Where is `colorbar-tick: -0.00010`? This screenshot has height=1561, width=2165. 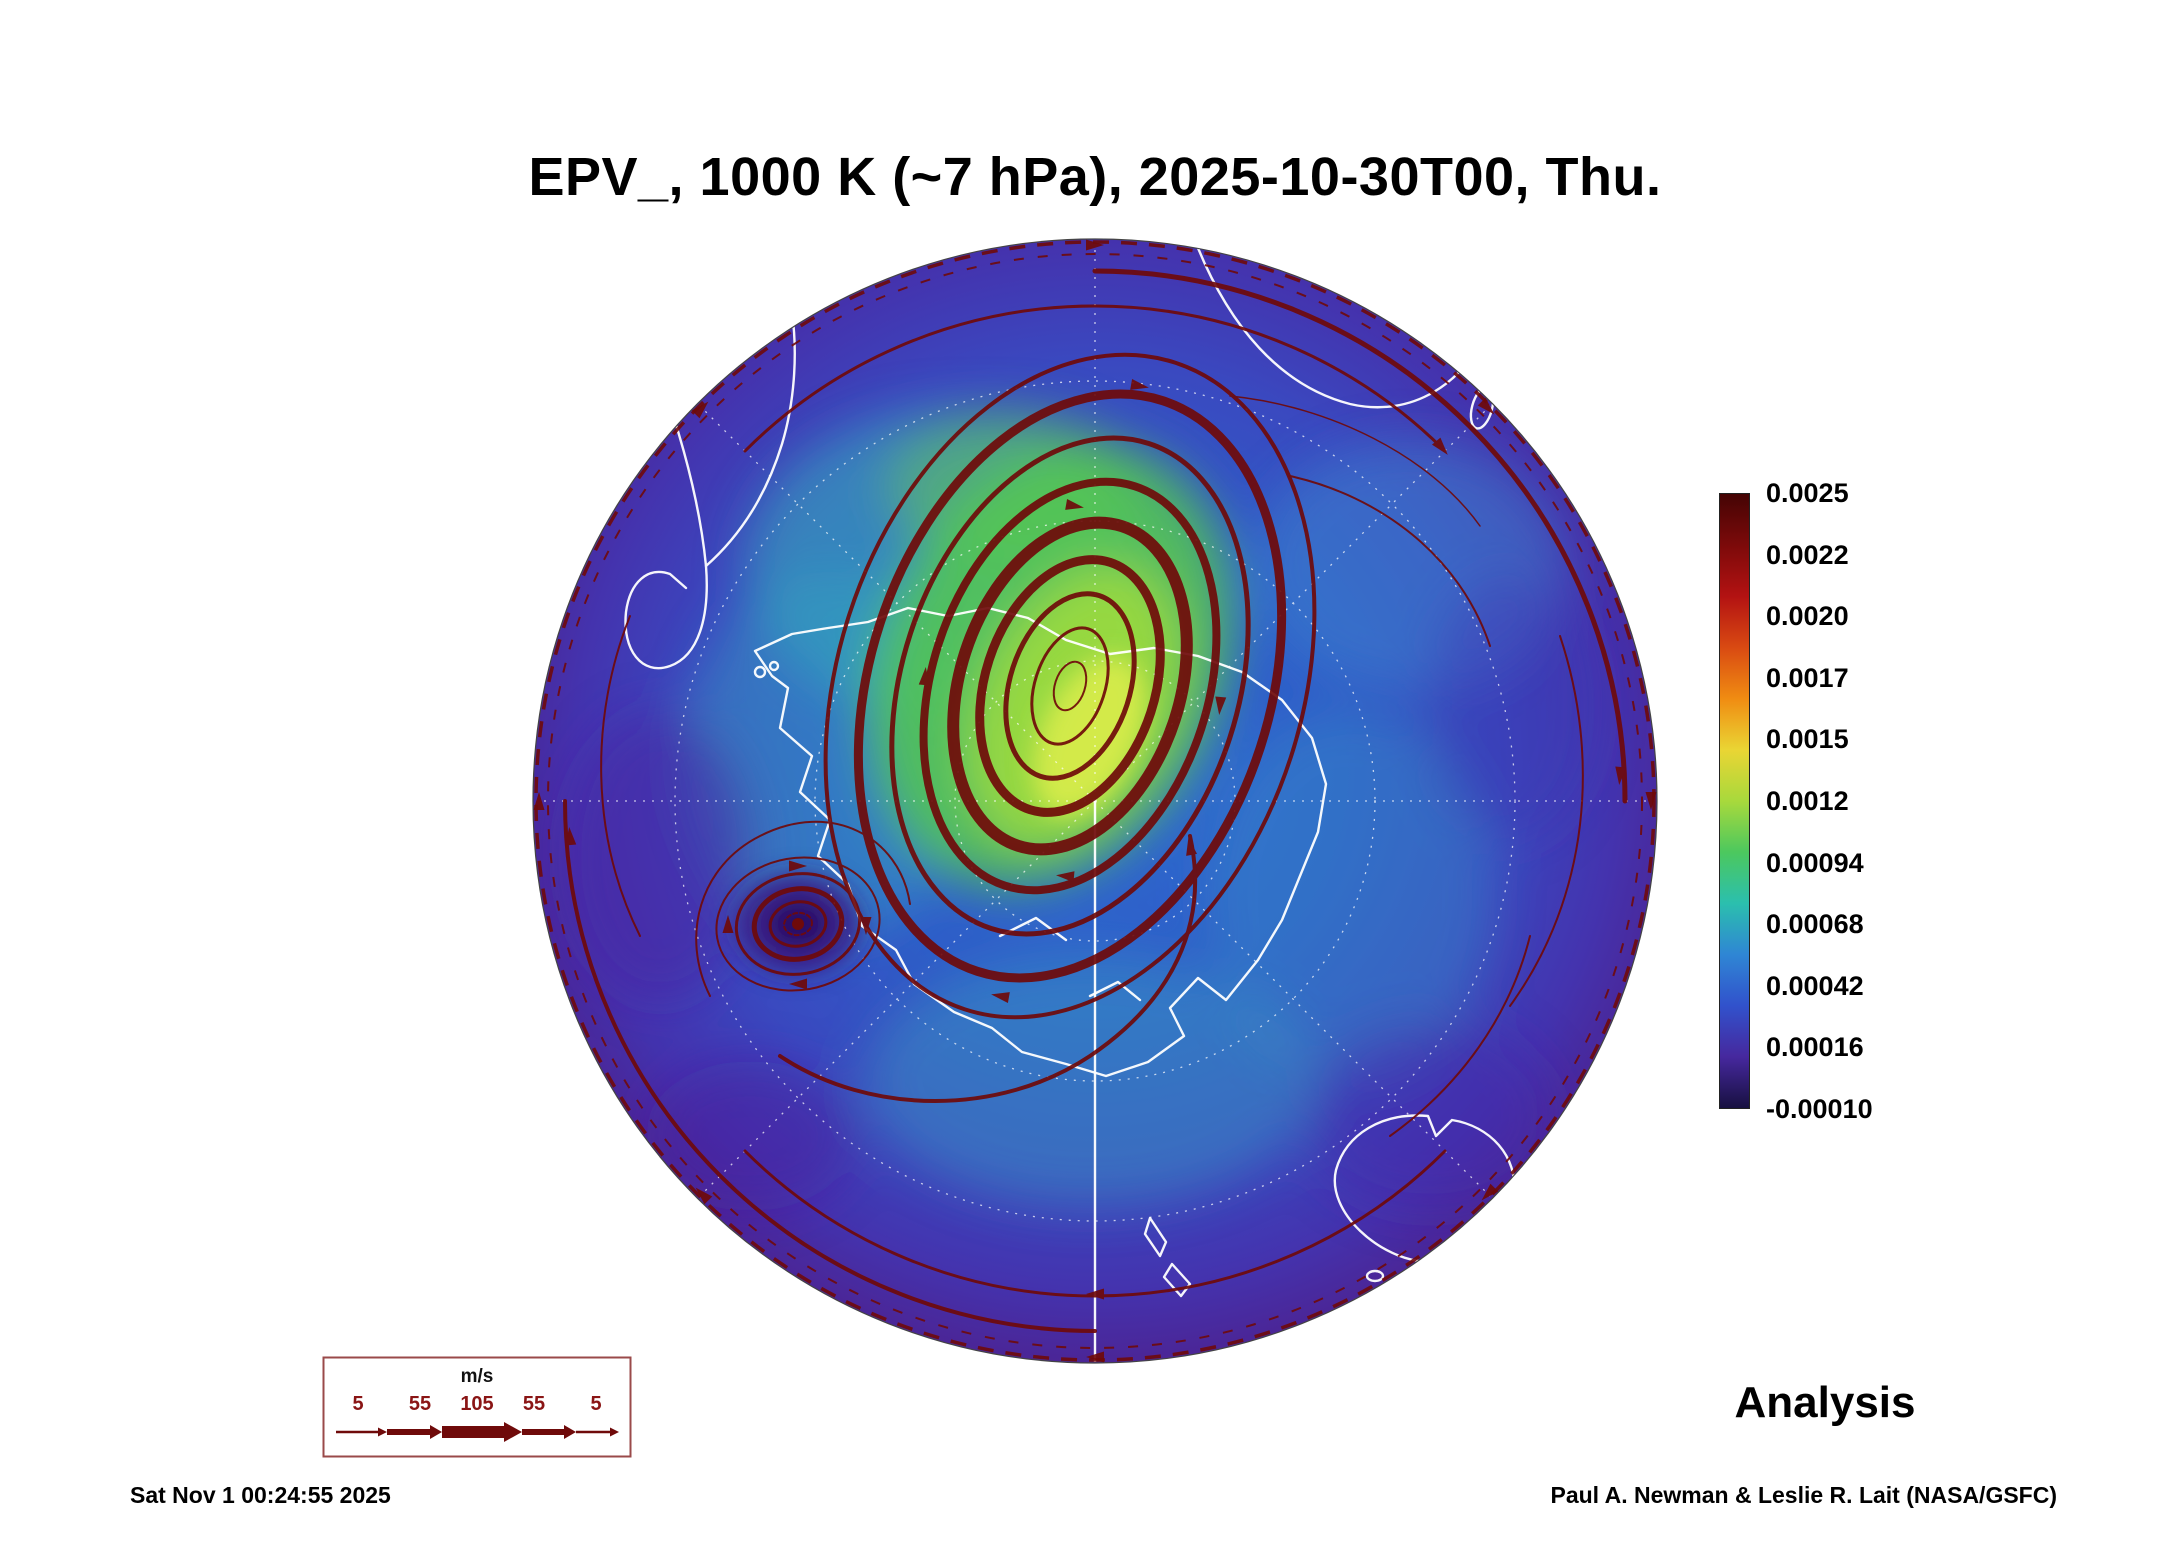 colorbar-tick: -0.00010 is located at coordinates (1819, 1108).